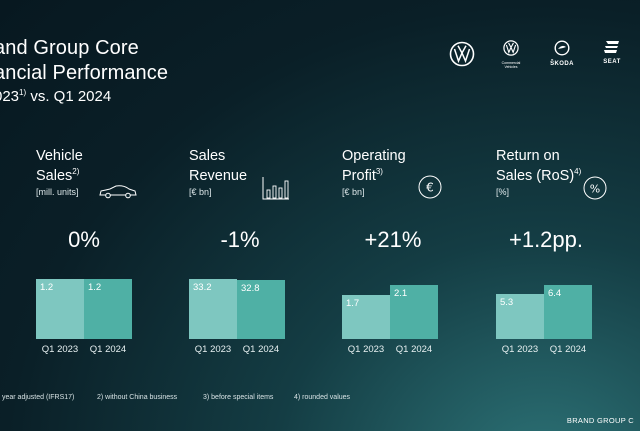 The height and width of the screenshot is (431, 640). What do you see at coordinates (69, 48) in the screenshot?
I see `title-line-1: and Group Core` at bounding box center [69, 48].